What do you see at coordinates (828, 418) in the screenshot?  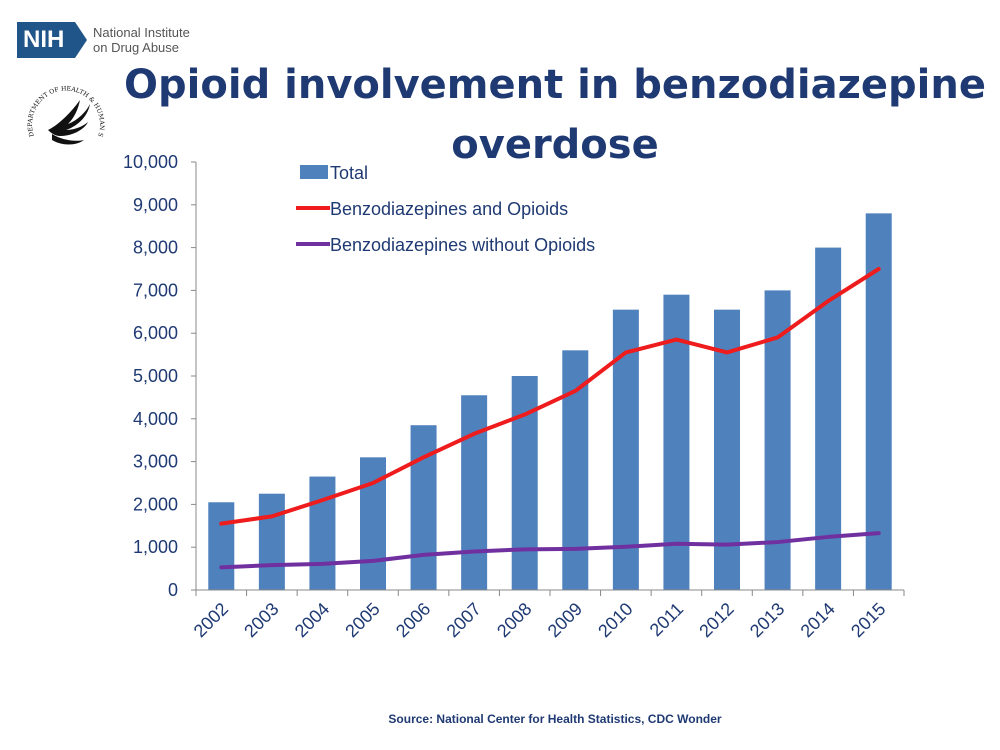 I see `bar-total-2014` at bounding box center [828, 418].